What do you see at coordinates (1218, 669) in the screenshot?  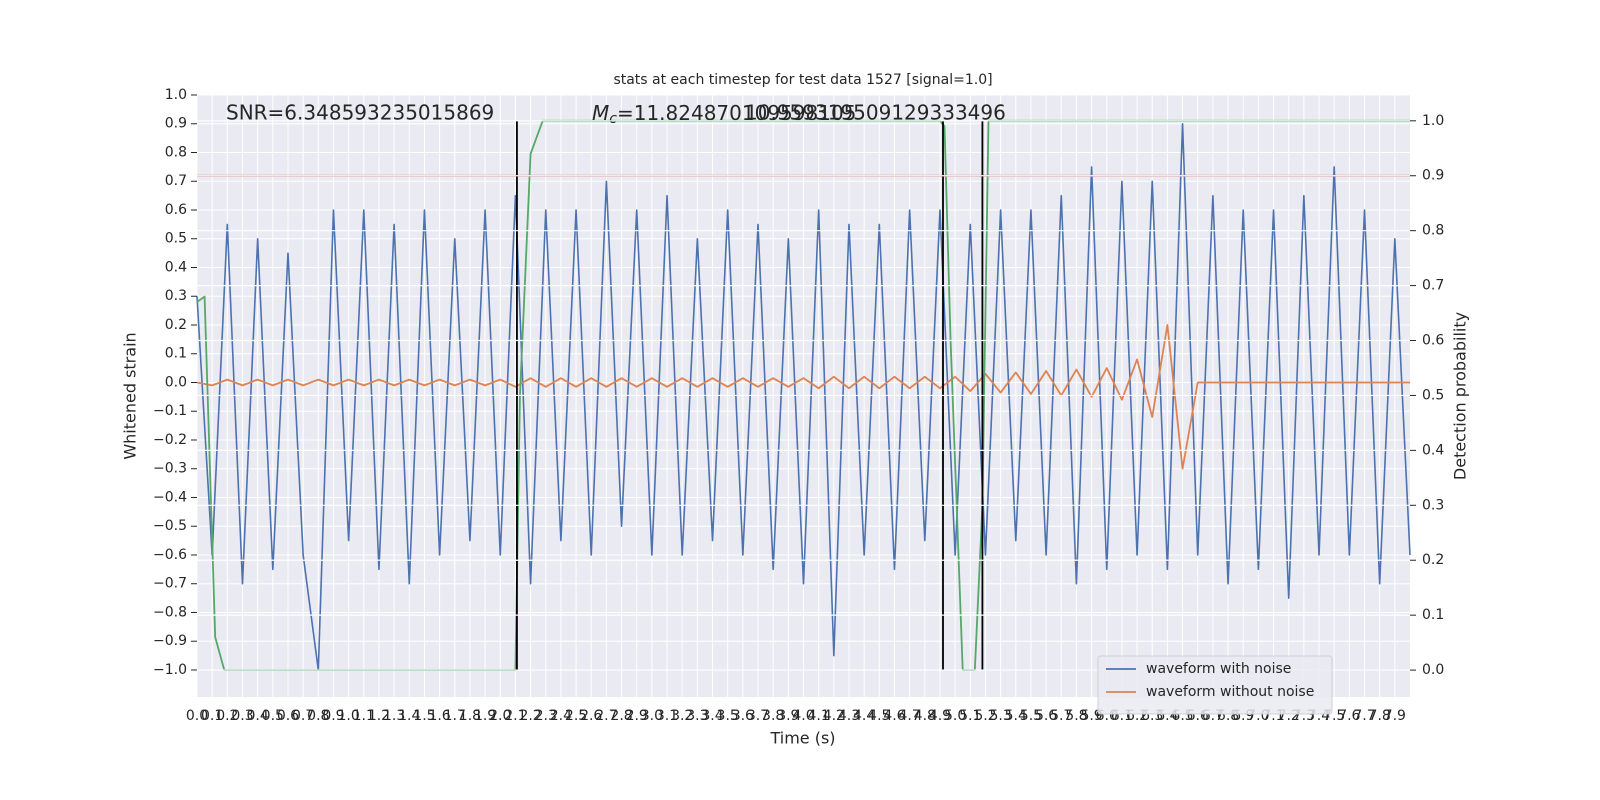 I see `legend-label: waveform with noise` at bounding box center [1218, 669].